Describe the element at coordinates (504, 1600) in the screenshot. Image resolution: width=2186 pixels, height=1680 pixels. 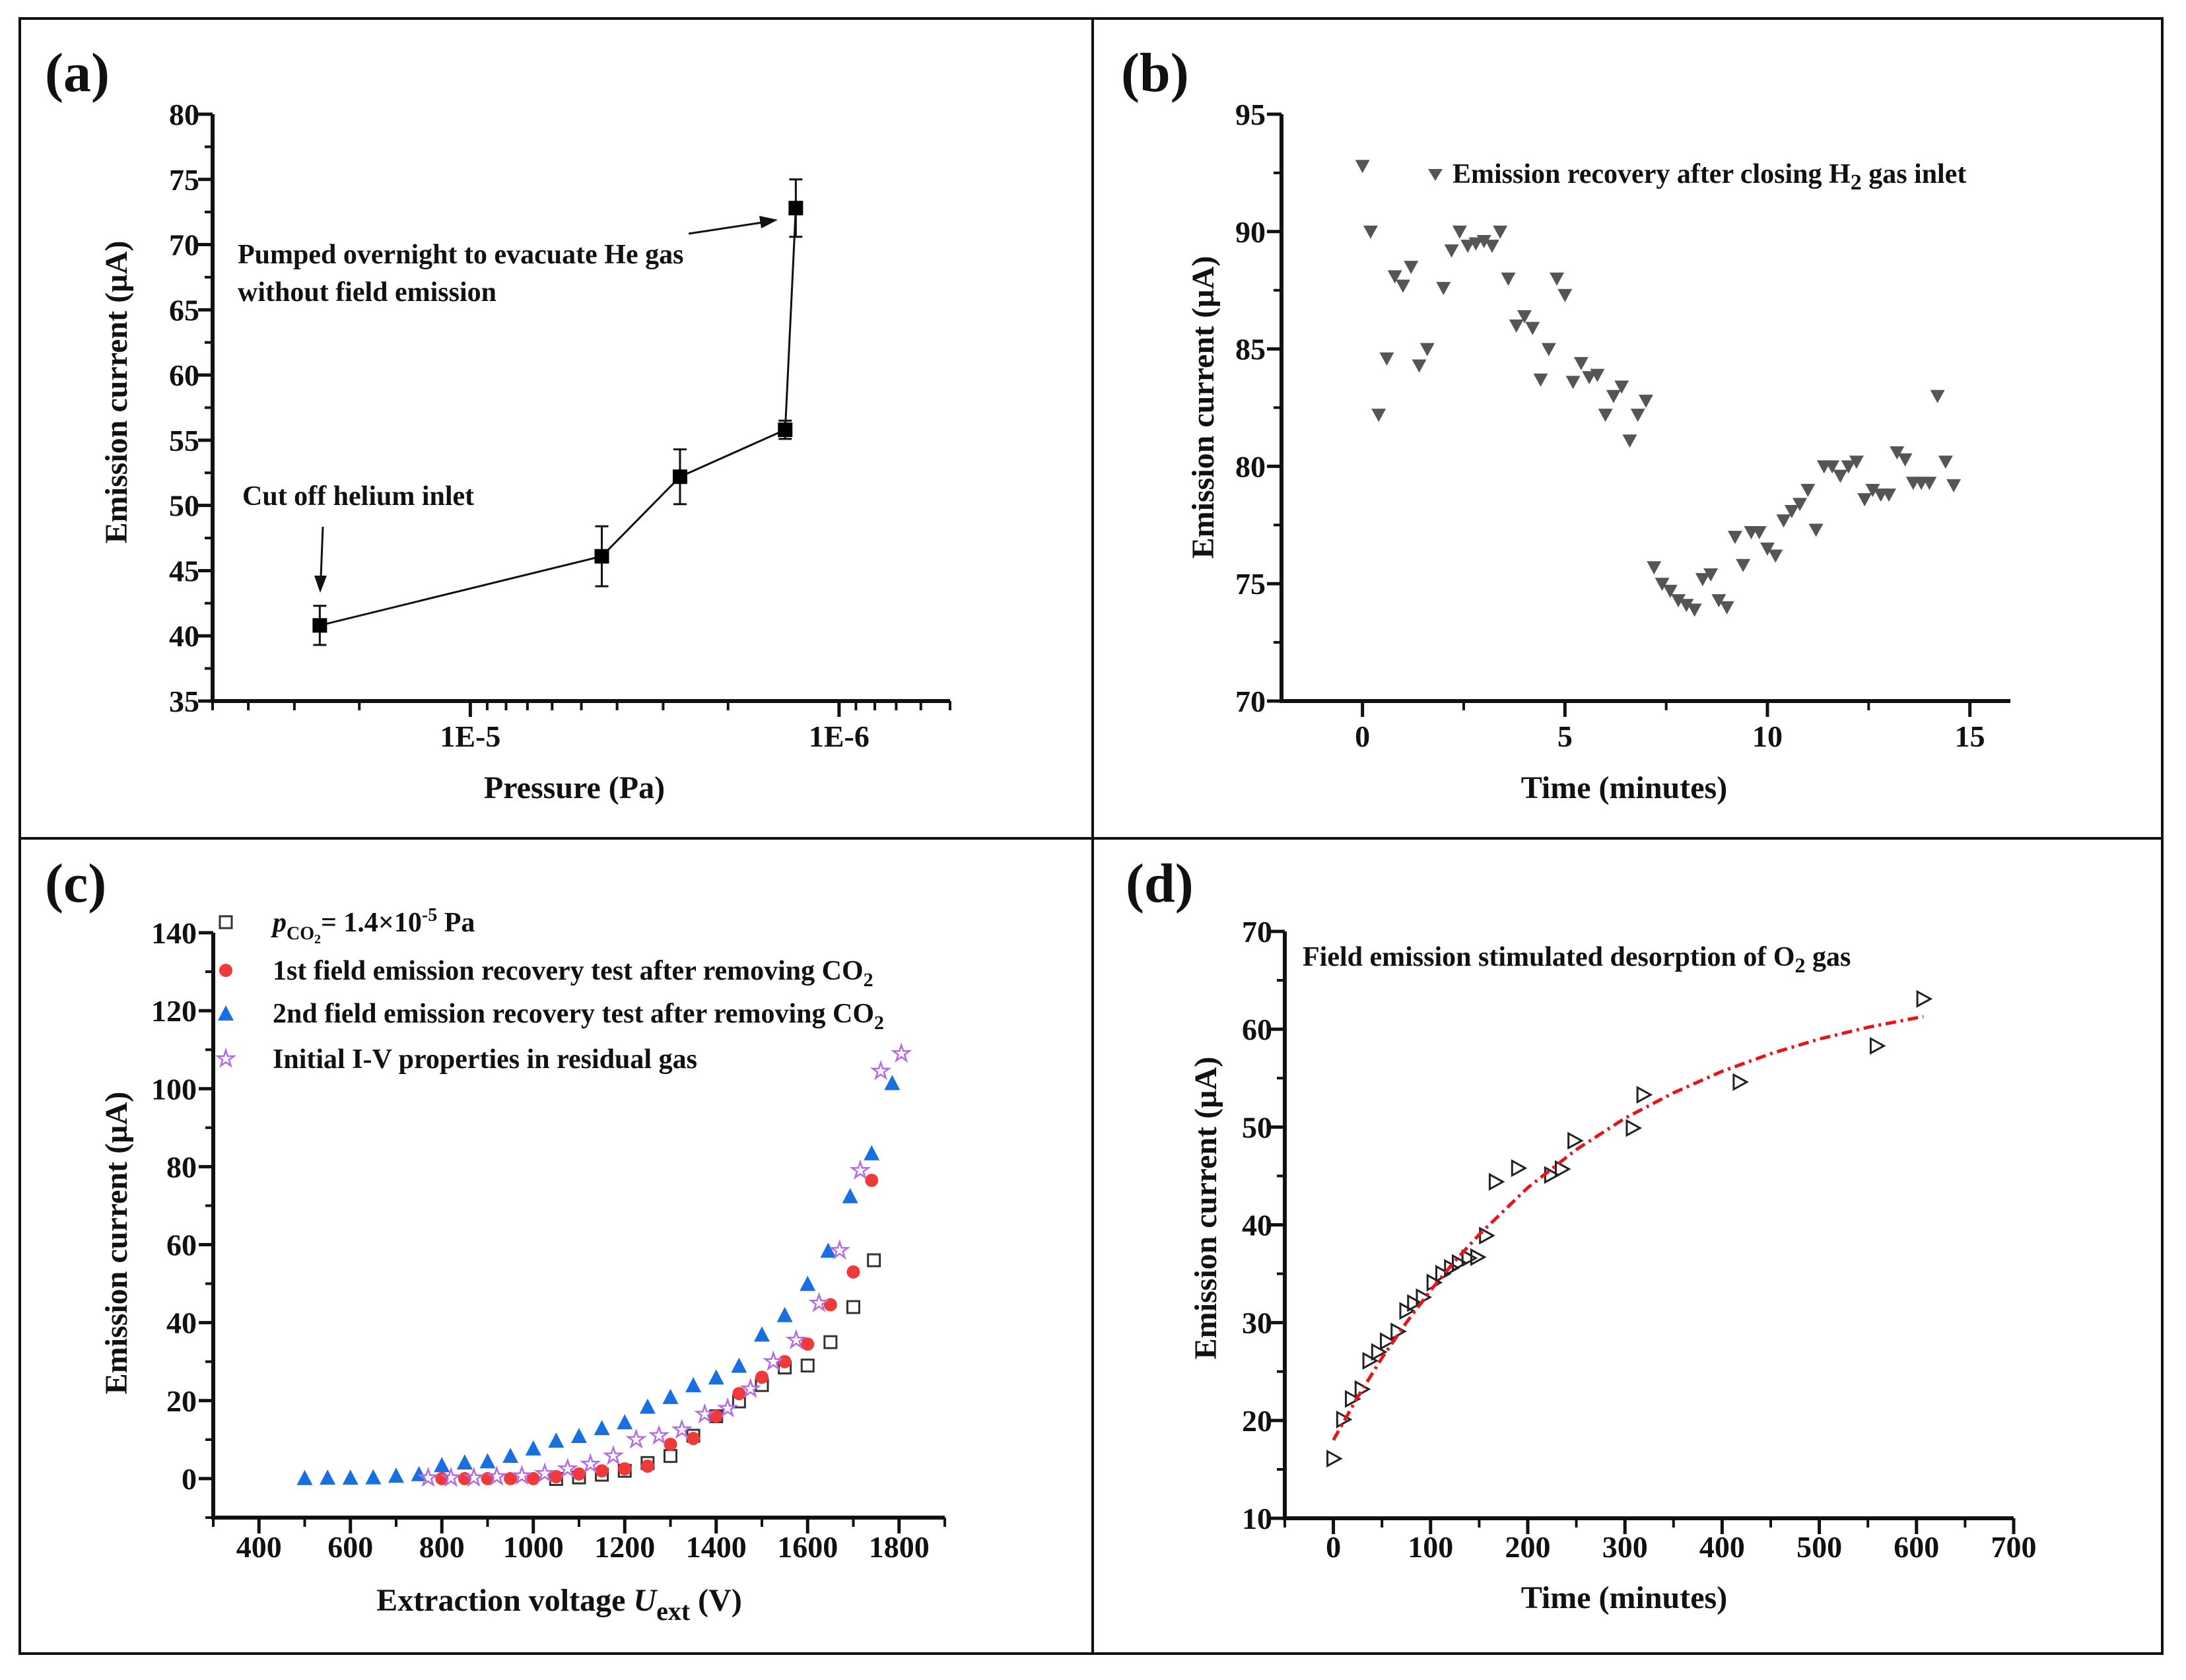
I see `x-title-c-text: Extraction voltage` at that location.